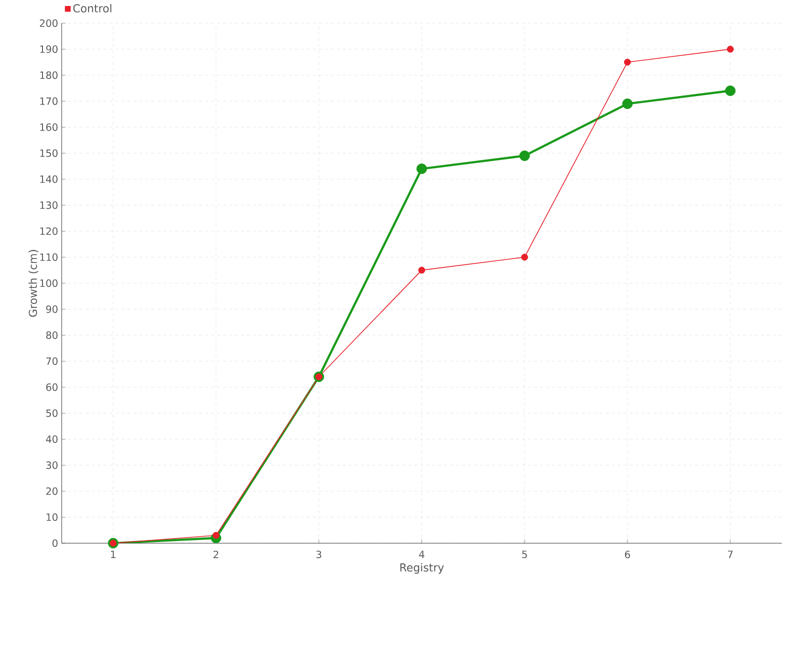 The height and width of the screenshot is (647, 800). I want to click on y-tick-label: 160, so click(49, 127).